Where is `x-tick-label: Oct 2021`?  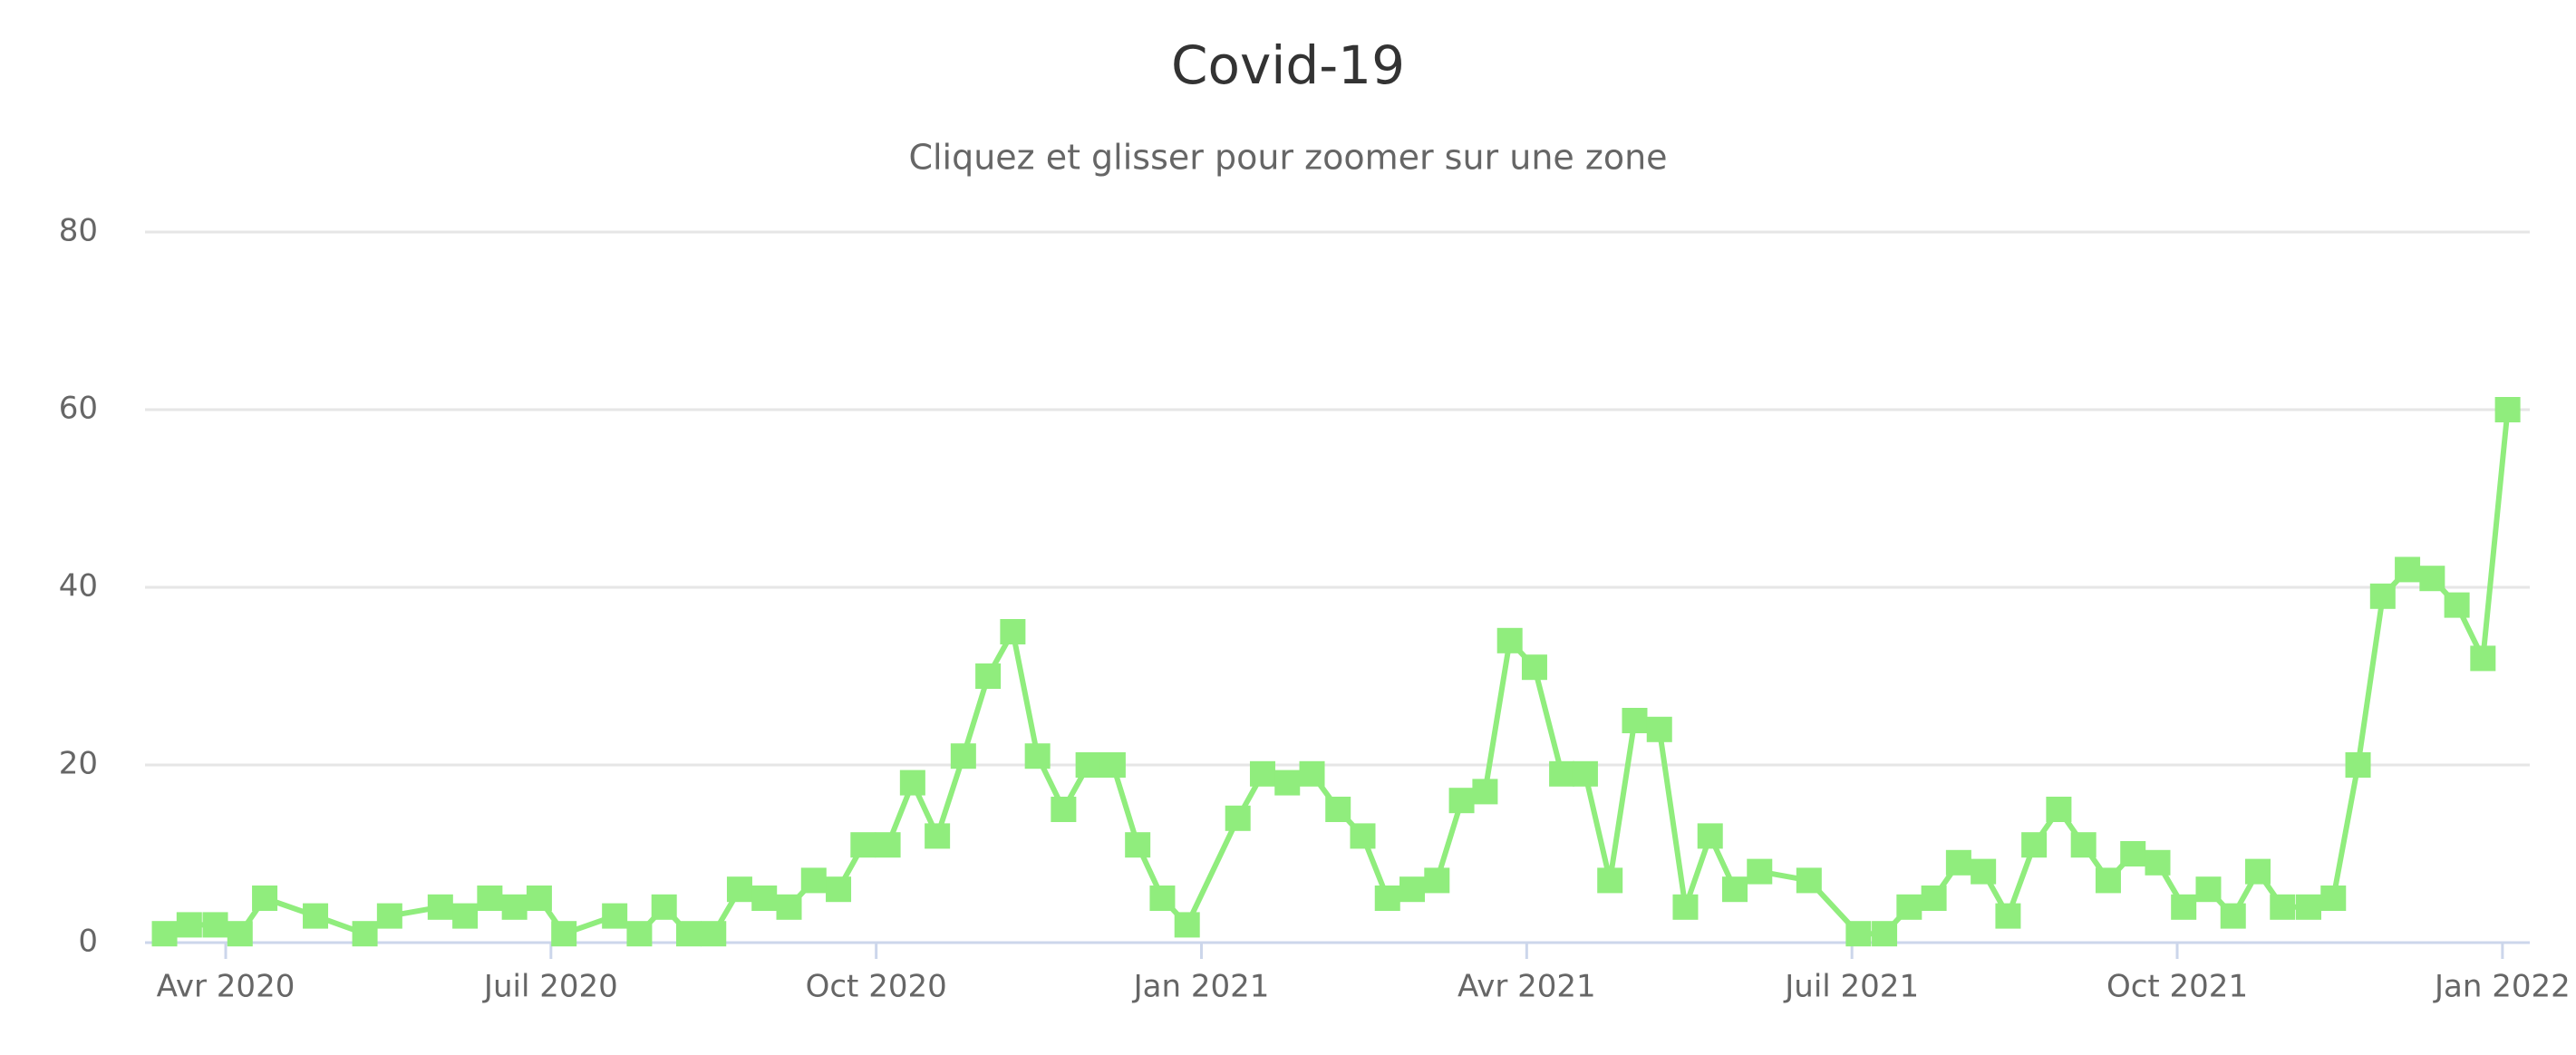
x-tick-label: Oct 2021 is located at coordinates (2177, 987).